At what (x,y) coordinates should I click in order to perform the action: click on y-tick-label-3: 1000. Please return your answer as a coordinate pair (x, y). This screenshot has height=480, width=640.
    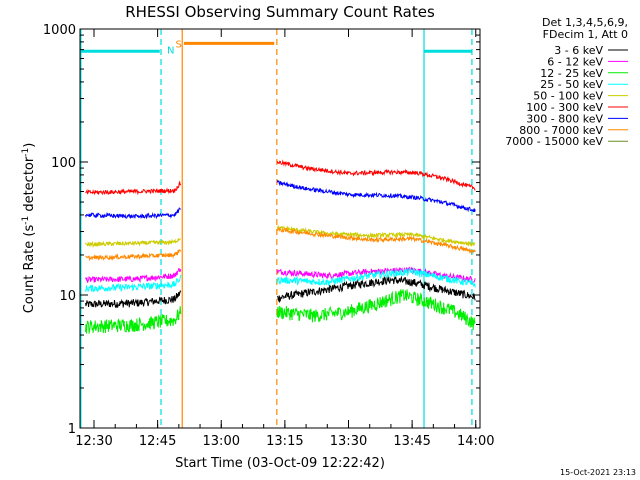
    Looking at the image, I should click on (59, 30).